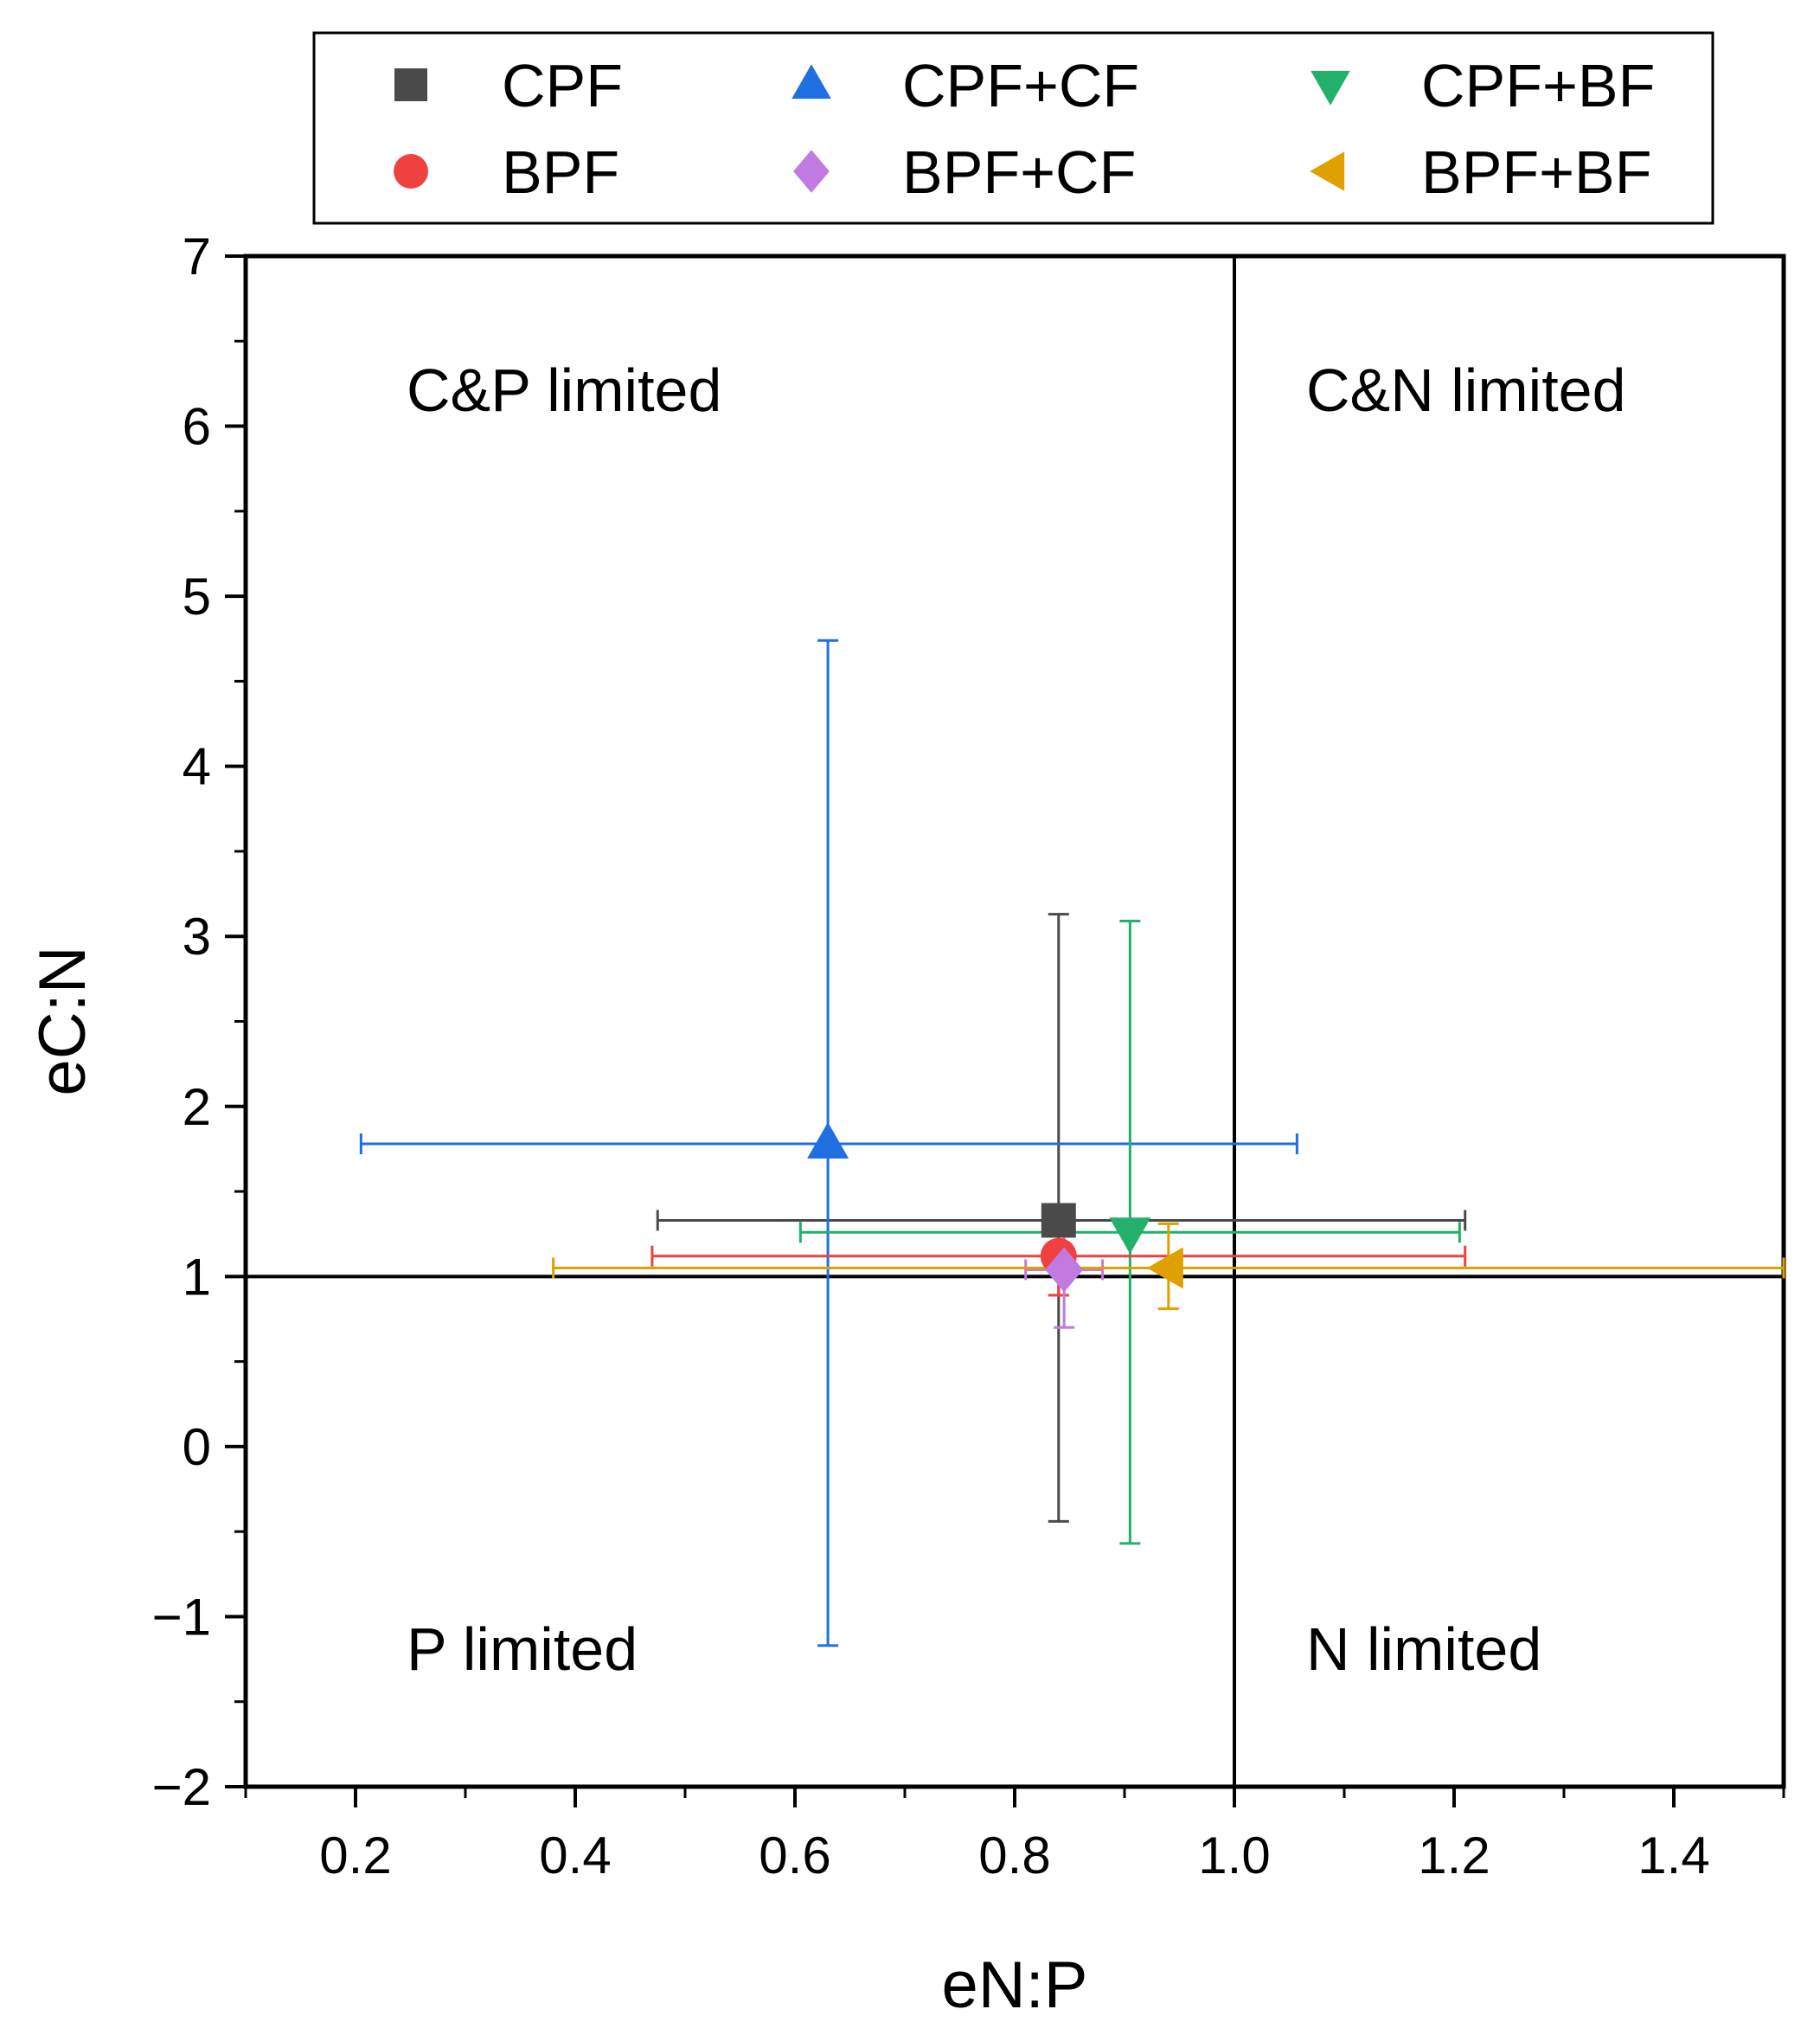  Describe the element at coordinates (197, 1107) in the screenshot. I see `y-tick-label: 2` at that location.